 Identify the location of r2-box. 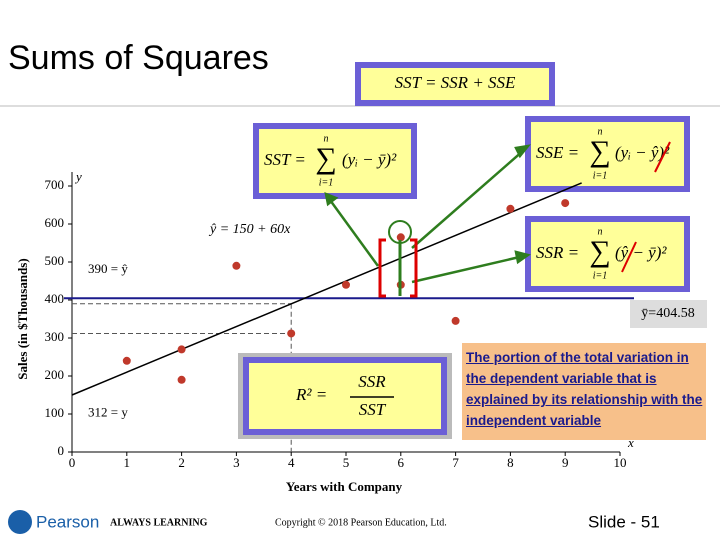
(345, 396).